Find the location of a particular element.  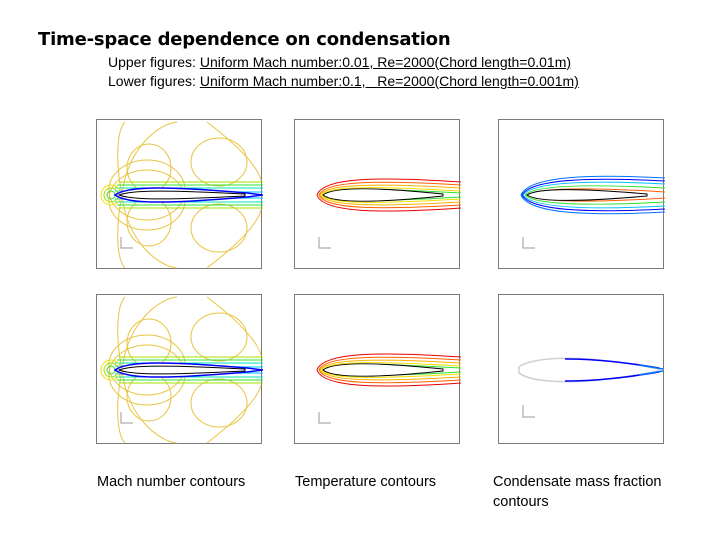

caption-condensate-line1: Condensate mass fraction is located at coordinates (577, 482).